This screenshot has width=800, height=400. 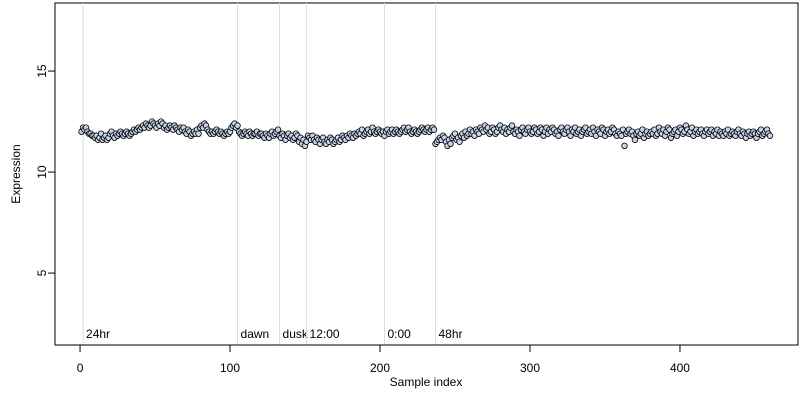 I want to click on marker-label: dusk, so click(x=296, y=334).